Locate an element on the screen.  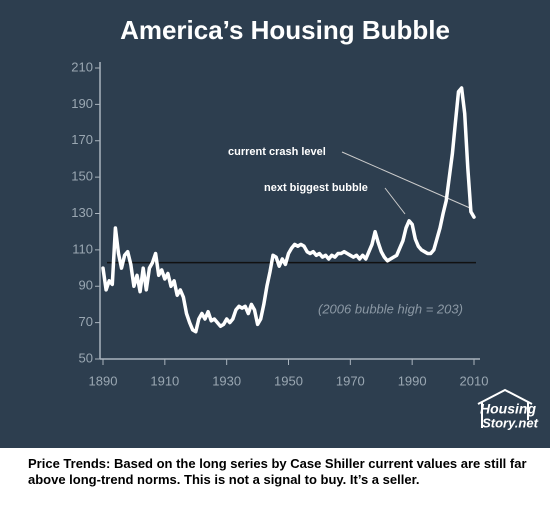
y-tick-label: 110 is located at coordinates (82, 248).